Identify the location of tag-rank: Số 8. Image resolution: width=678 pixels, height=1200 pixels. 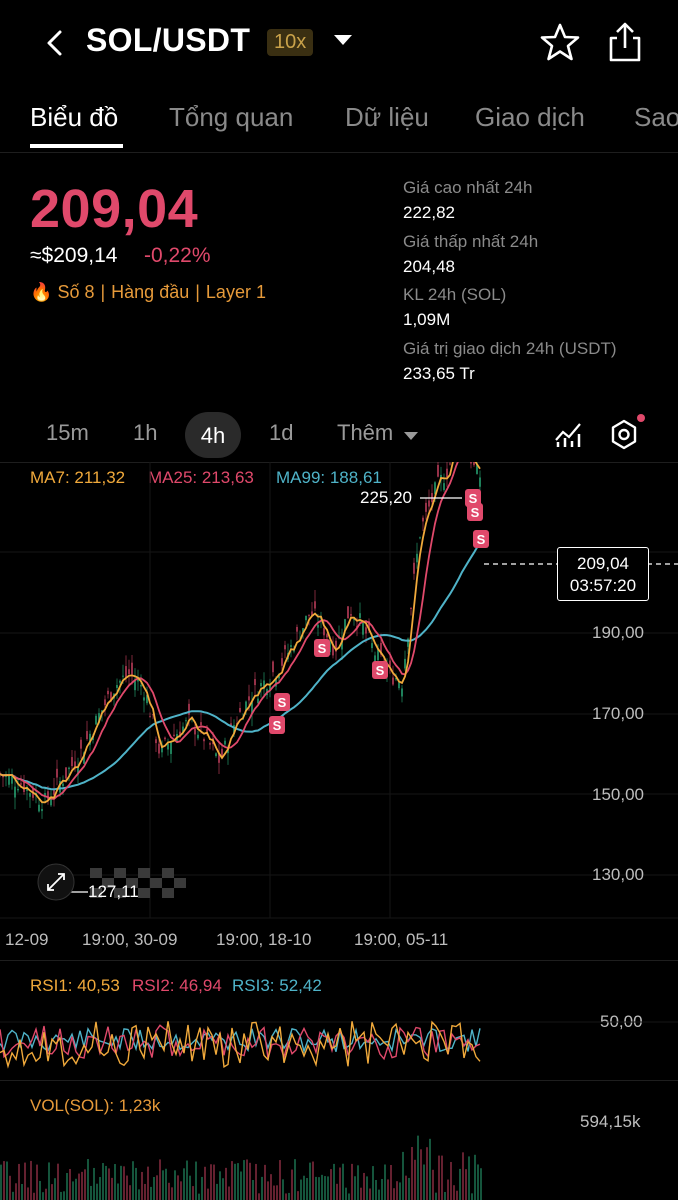
(76, 292).